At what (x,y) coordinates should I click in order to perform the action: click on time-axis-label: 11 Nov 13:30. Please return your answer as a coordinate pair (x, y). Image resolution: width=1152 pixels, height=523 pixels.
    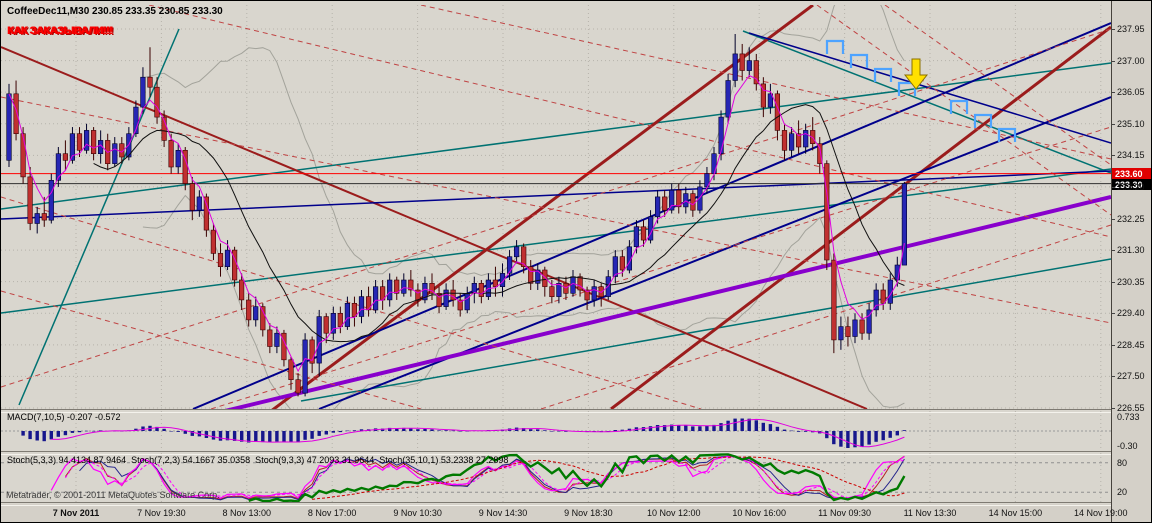
    Looking at the image, I should click on (930, 513).